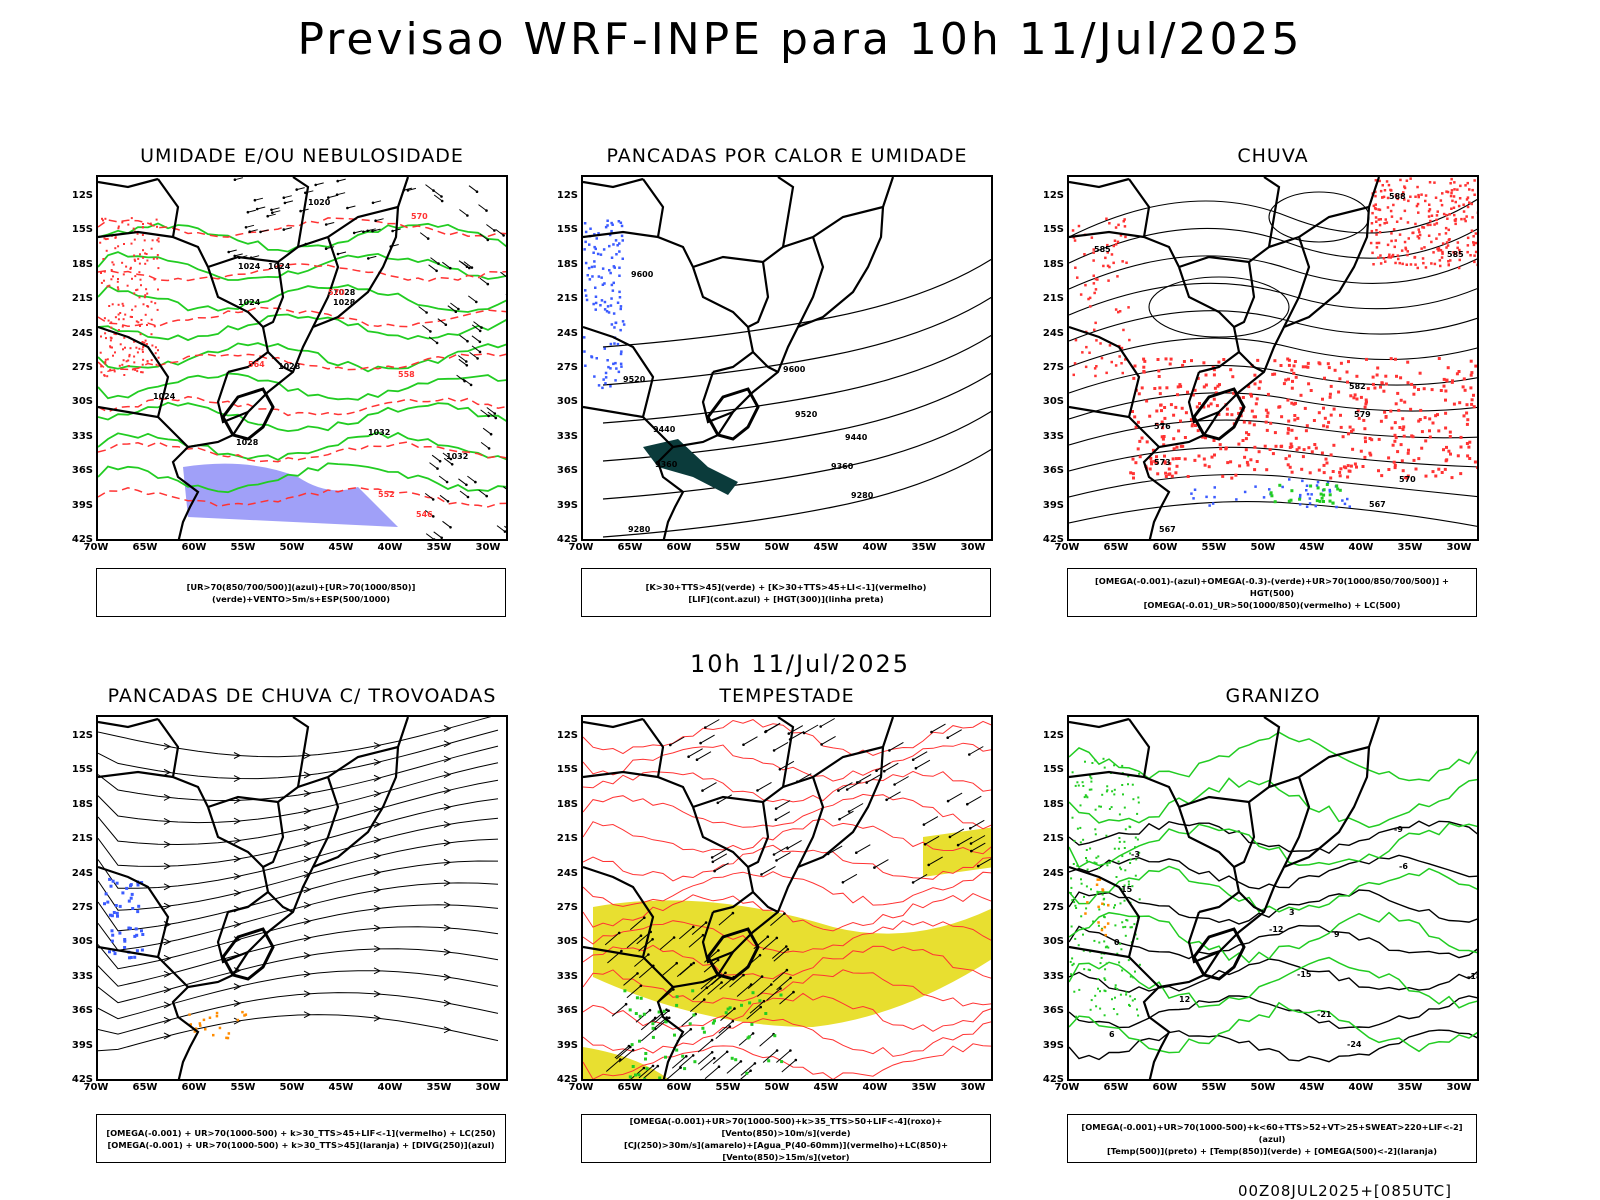 The width and height of the screenshot is (1600, 1200). I want to click on streamline-arrow, so click(377, 745).